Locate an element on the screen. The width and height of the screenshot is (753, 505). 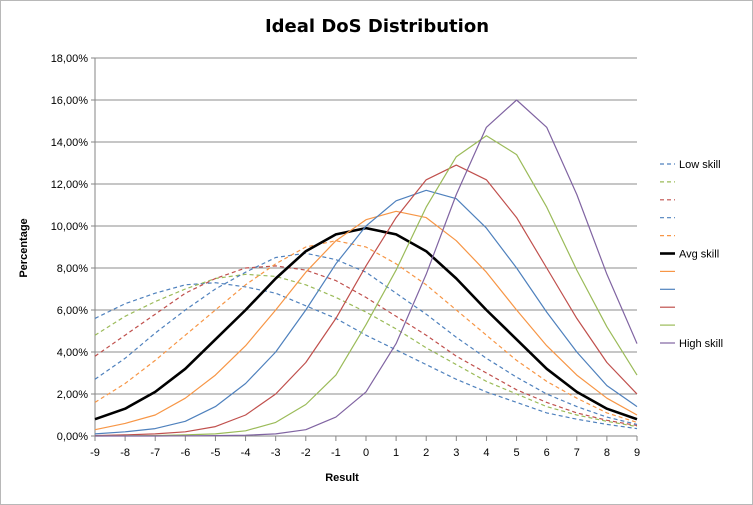
y-tick-label: 10,00% is located at coordinates (70, 227).